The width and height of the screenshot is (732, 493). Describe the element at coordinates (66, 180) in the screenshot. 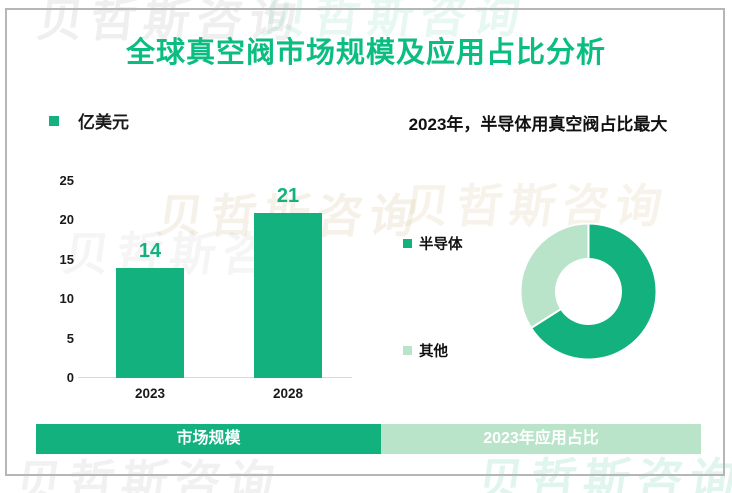

I see `y-axis-tick-label: 25` at that location.